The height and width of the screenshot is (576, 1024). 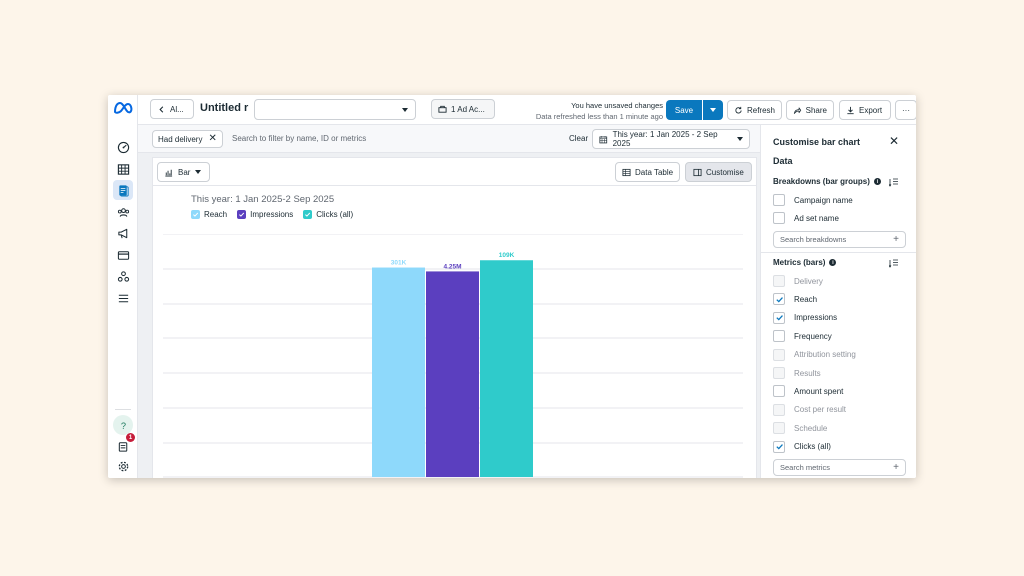 What do you see at coordinates (808, 281) in the screenshot?
I see `metric-option-label: Delivery` at bounding box center [808, 281].